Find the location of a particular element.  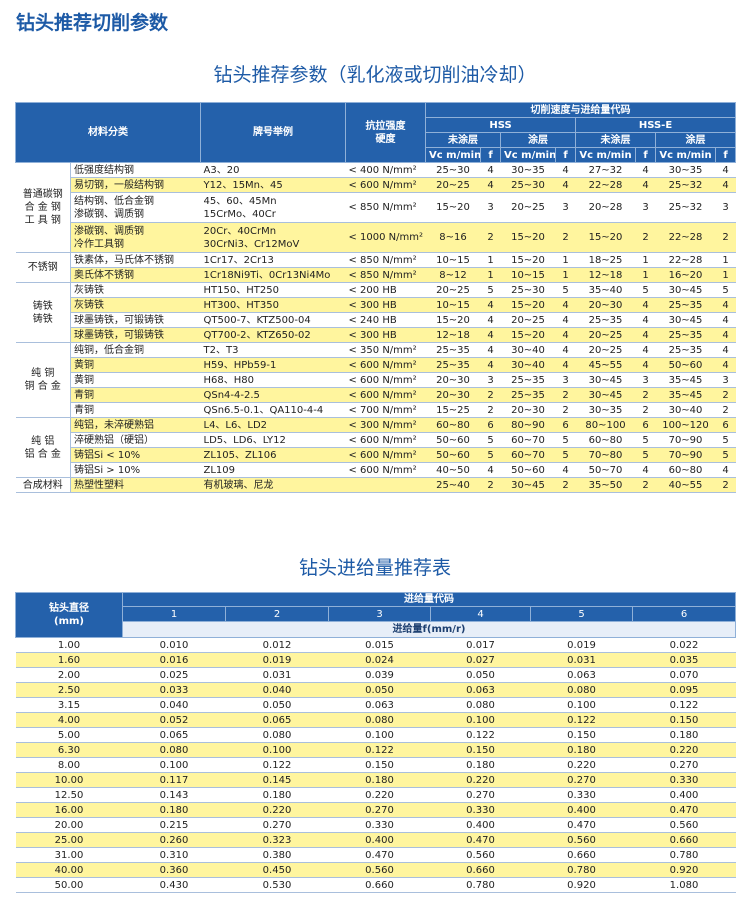

text-line: 纯 铜 is located at coordinates (43, 373).